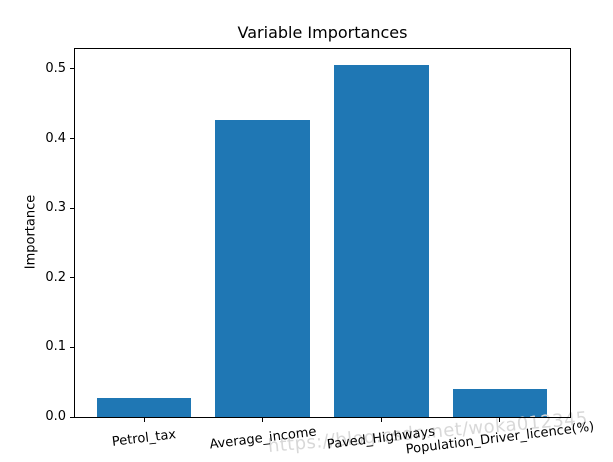  Describe the element at coordinates (322, 32) in the screenshot. I see `chart-title: Variable Importances` at that location.